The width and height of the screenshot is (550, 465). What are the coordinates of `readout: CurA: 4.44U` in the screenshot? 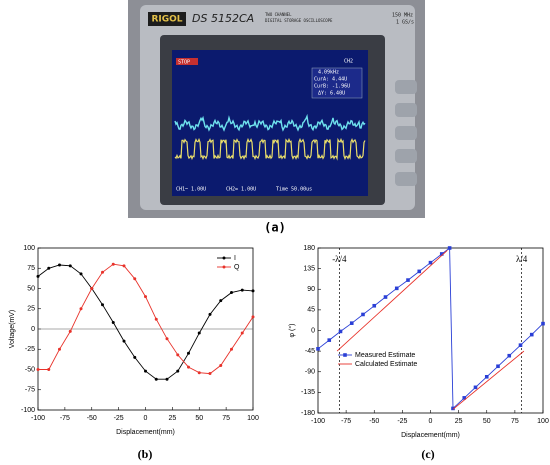 It's located at (330, 80).